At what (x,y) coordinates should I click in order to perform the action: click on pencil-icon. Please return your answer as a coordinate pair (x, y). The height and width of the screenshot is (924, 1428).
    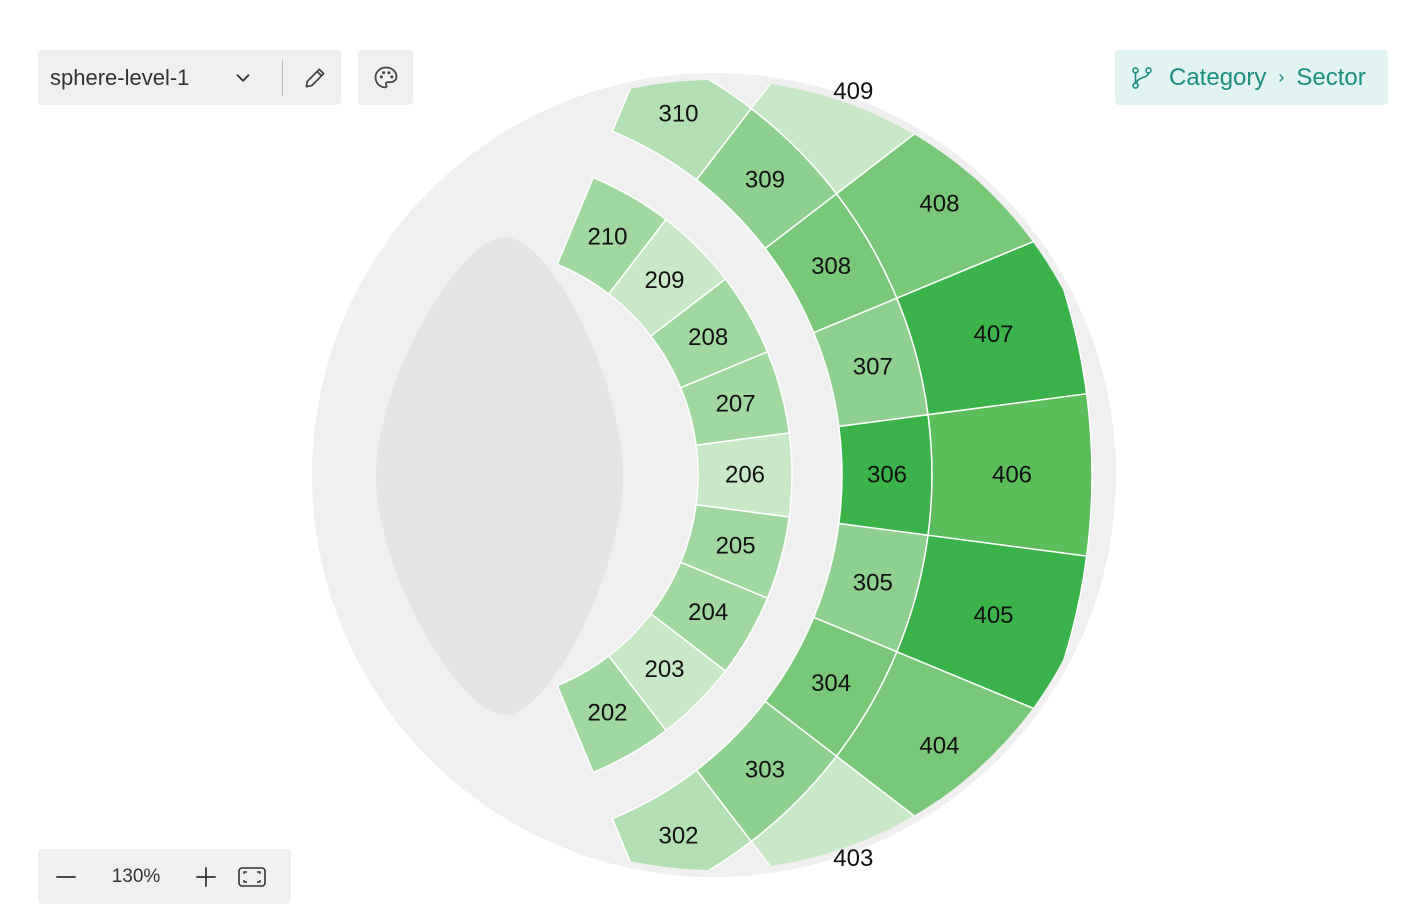
    Looking at the image, I should click on (315, 77).